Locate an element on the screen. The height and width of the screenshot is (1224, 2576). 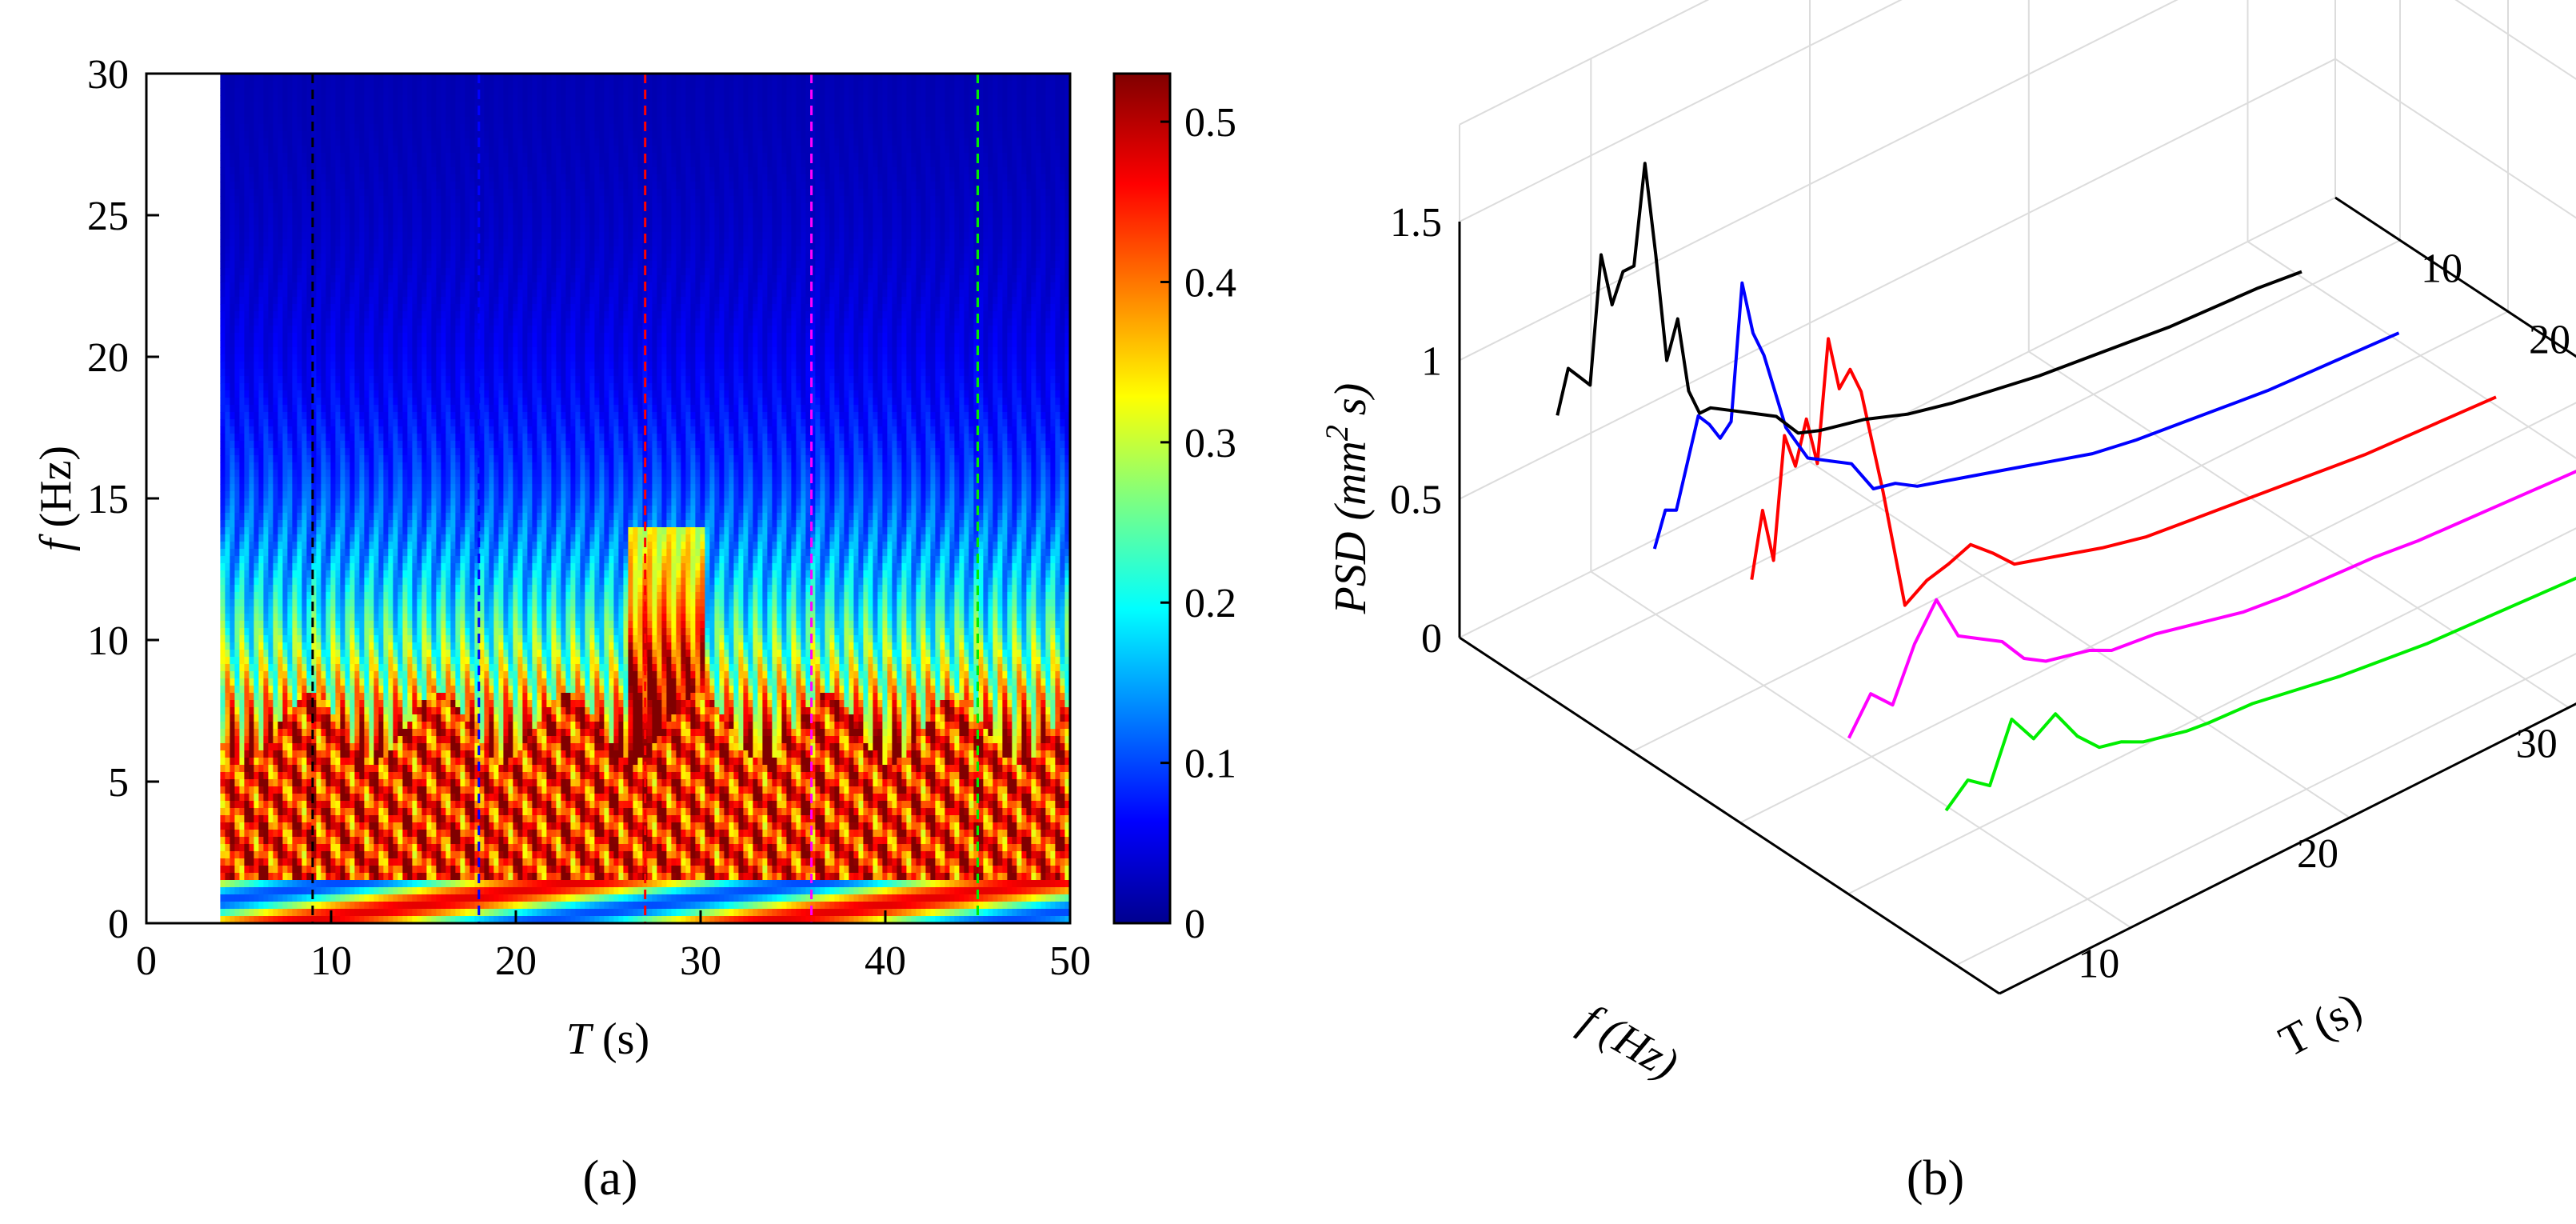
colorbar-tick-label: 0 is located at coordinates (1195, 924).